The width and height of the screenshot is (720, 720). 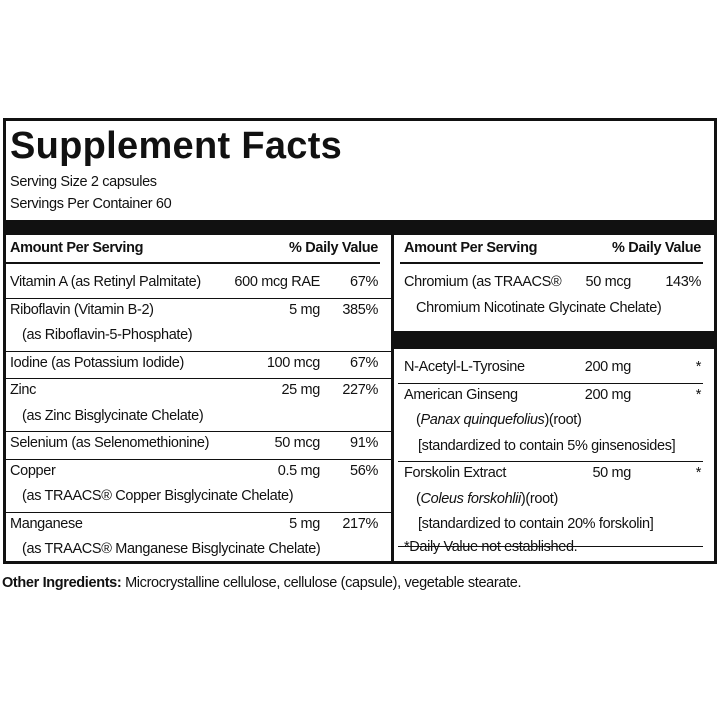 I want to click on daily-value: 385%, so click(x=360, y=309).